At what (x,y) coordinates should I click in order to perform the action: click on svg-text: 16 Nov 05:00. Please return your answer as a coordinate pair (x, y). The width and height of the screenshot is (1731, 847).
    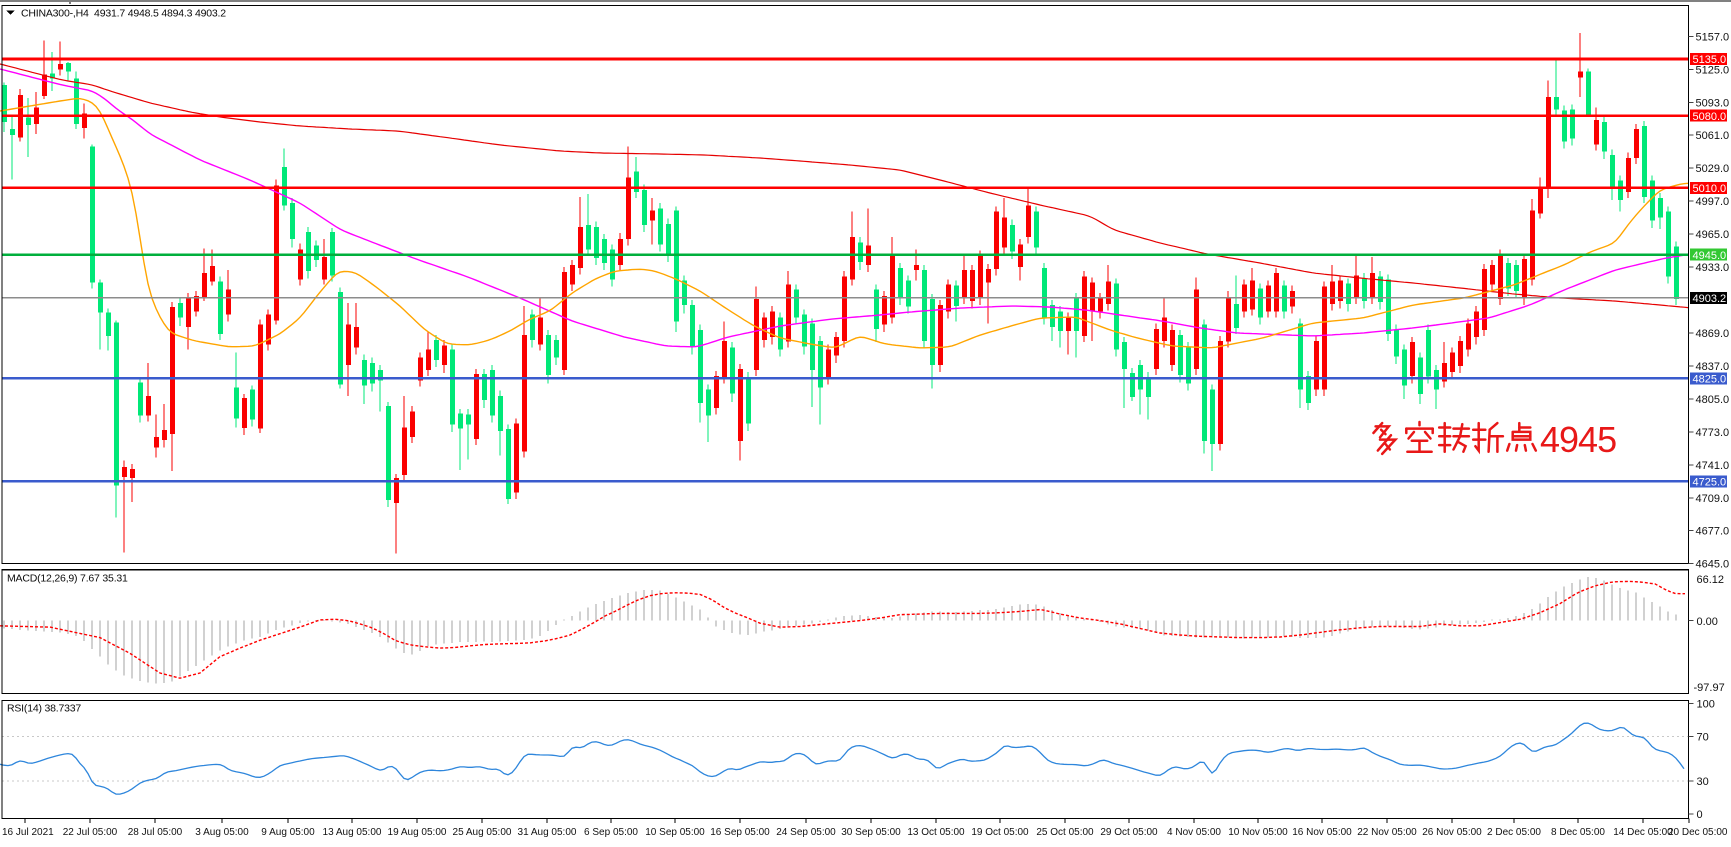
    Looking at the image, I should click on (1322, 832).